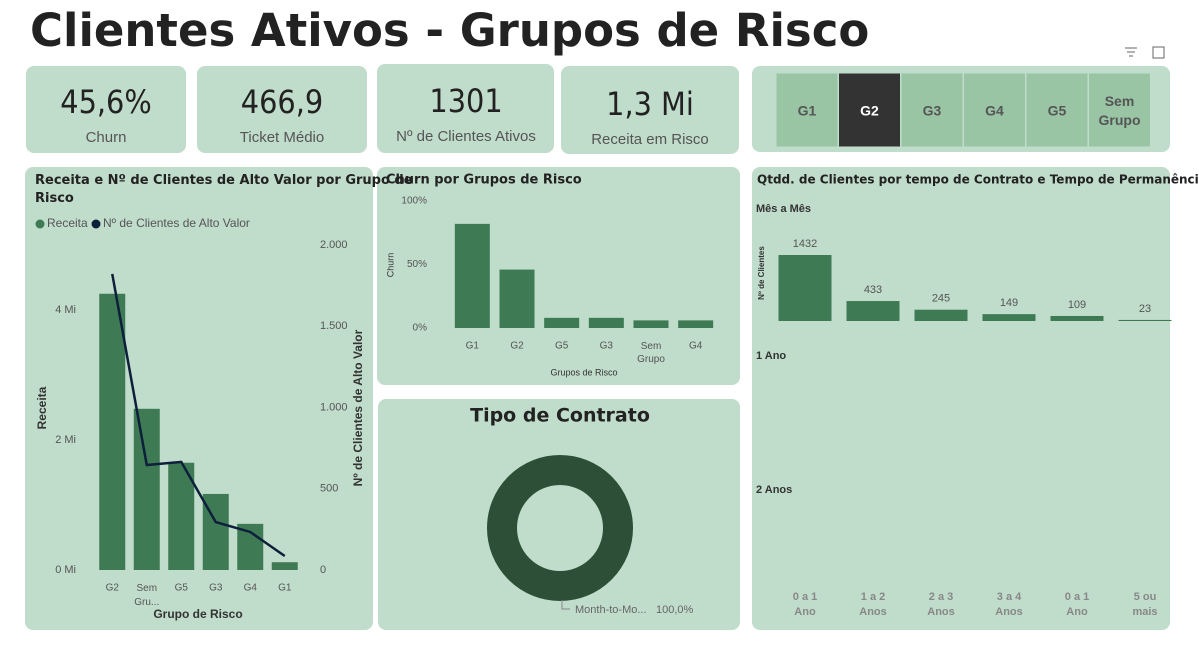 The height and width of the screenshot is (657, 1199). What do you see at coordinates (650, 104) in the screenshot?
I see `kpi-value: 1,3 Mi` at bounding box center [650, 104].